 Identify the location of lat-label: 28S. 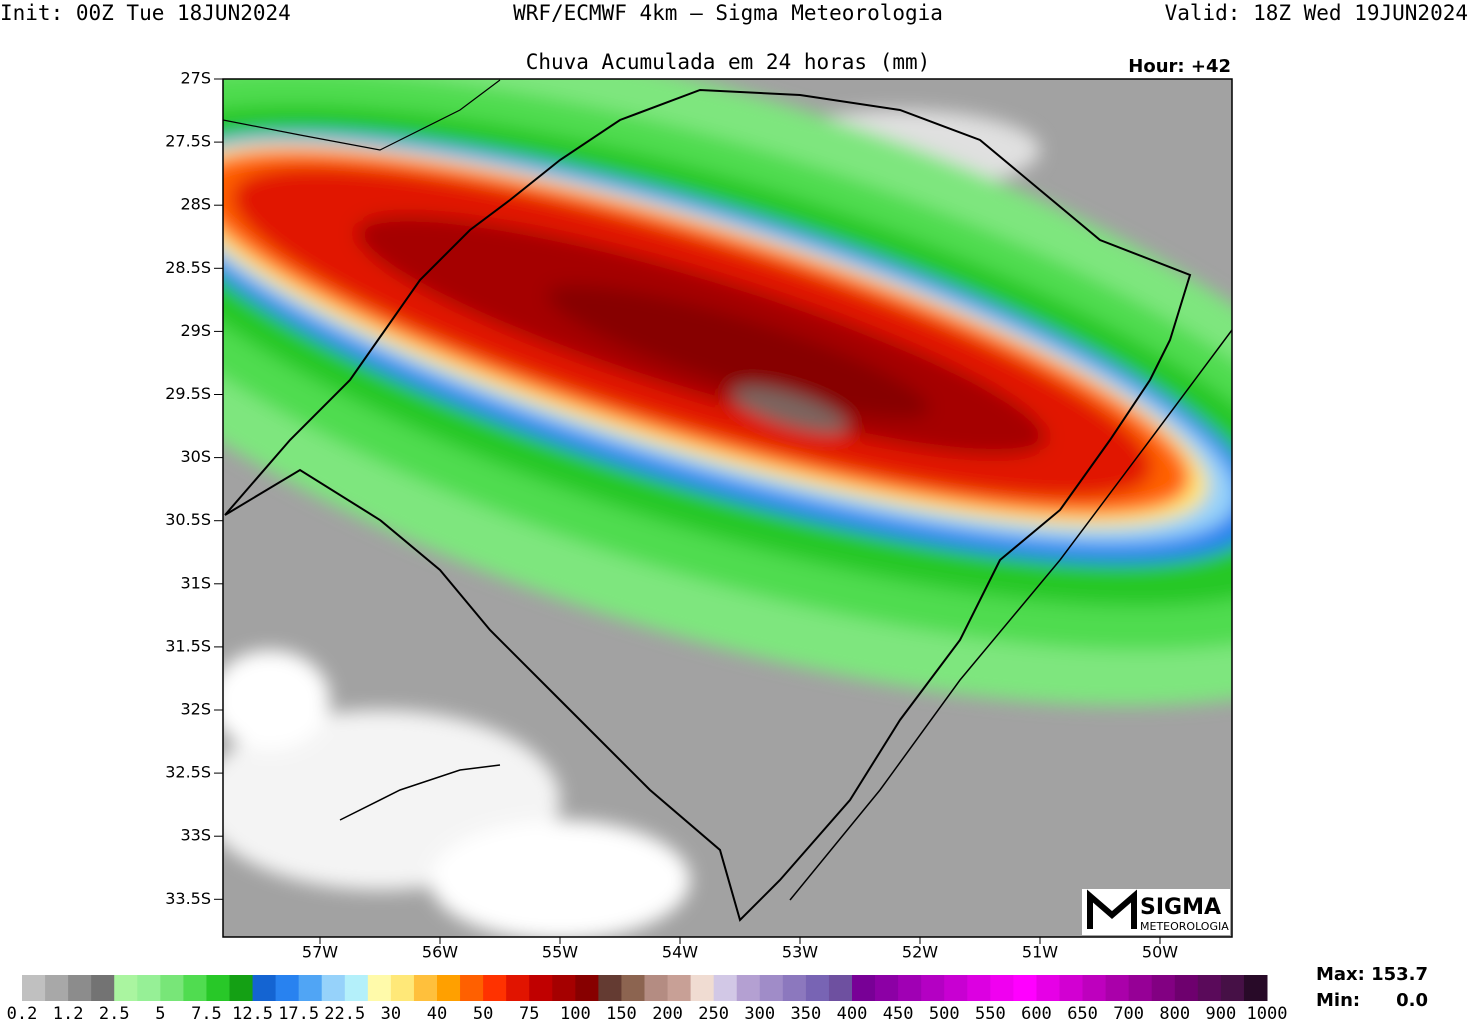
(195, 204).